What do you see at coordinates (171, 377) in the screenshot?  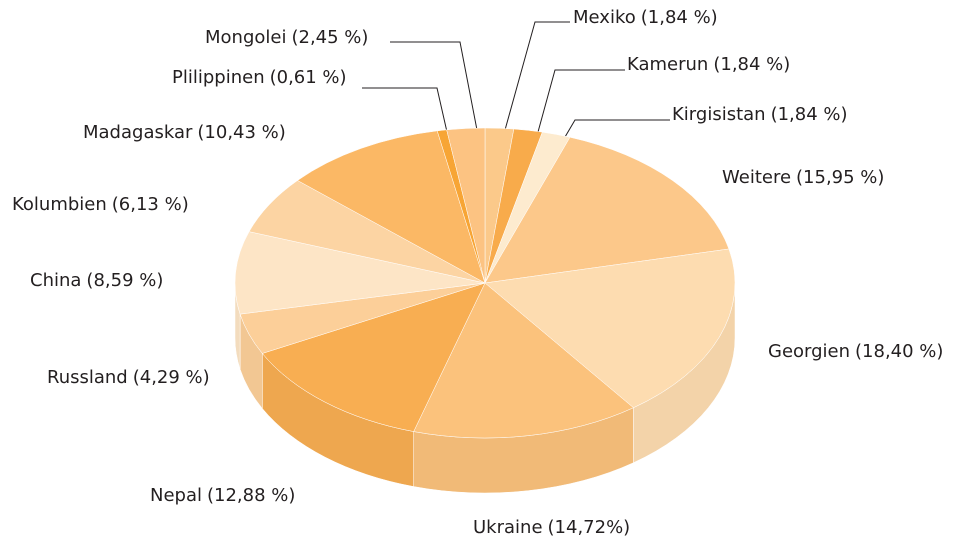 I see `value-label: (4,29 %)` at bounding box center [171, 377].